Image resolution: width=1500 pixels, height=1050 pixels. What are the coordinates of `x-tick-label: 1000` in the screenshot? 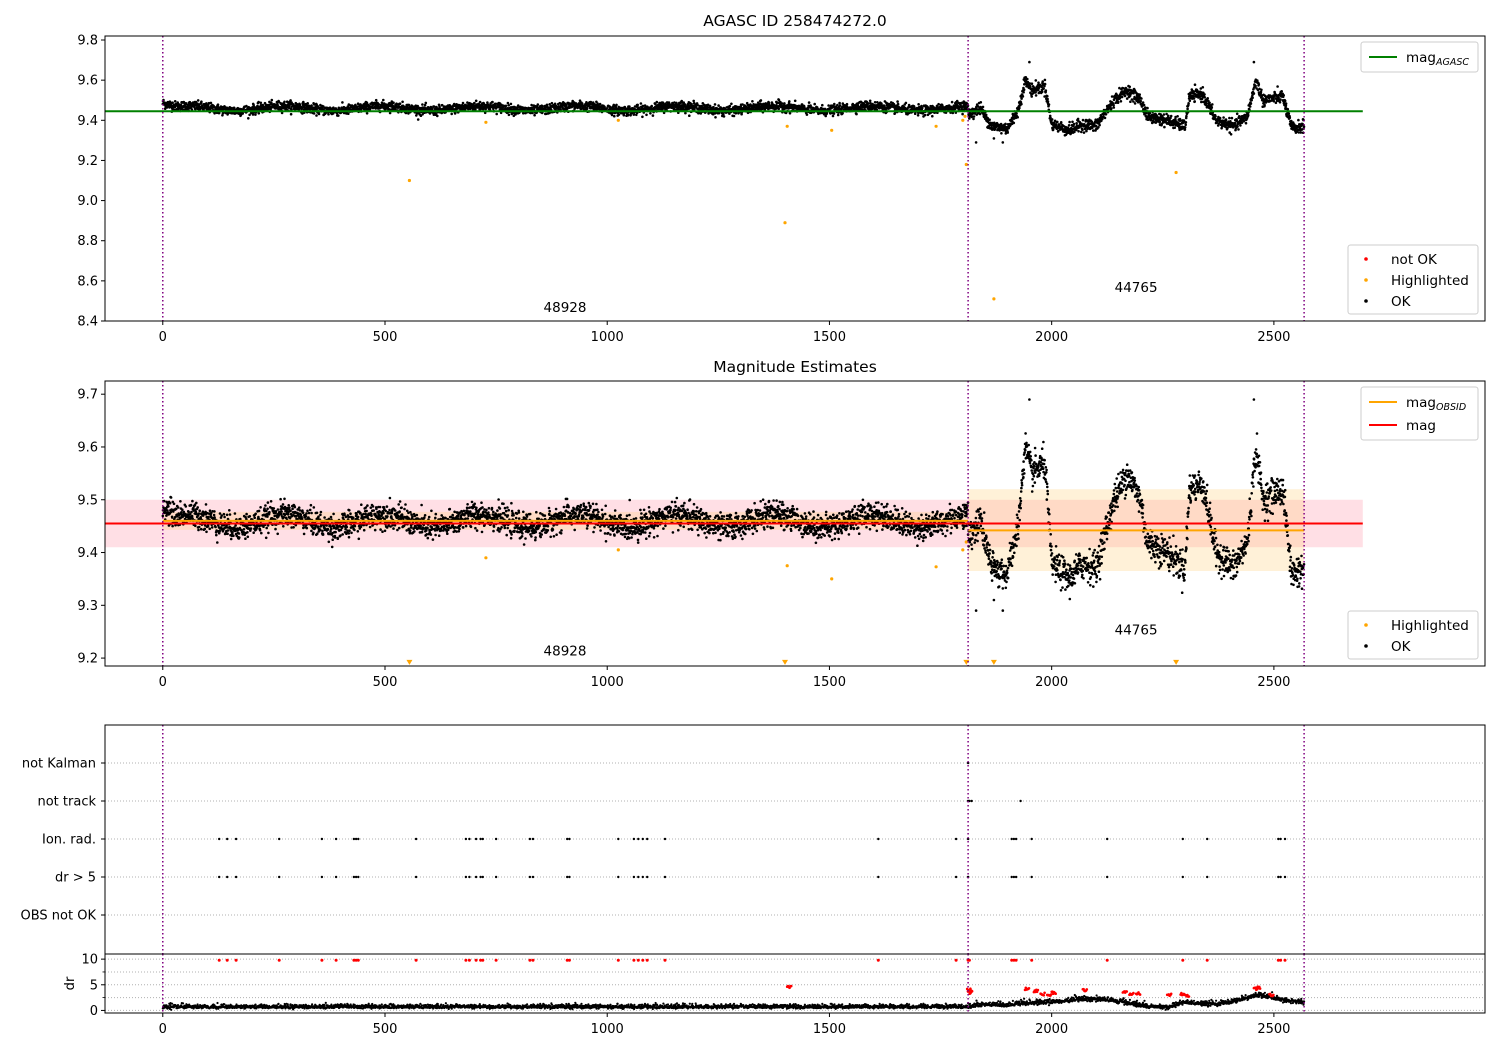 It's located at (607, 337).